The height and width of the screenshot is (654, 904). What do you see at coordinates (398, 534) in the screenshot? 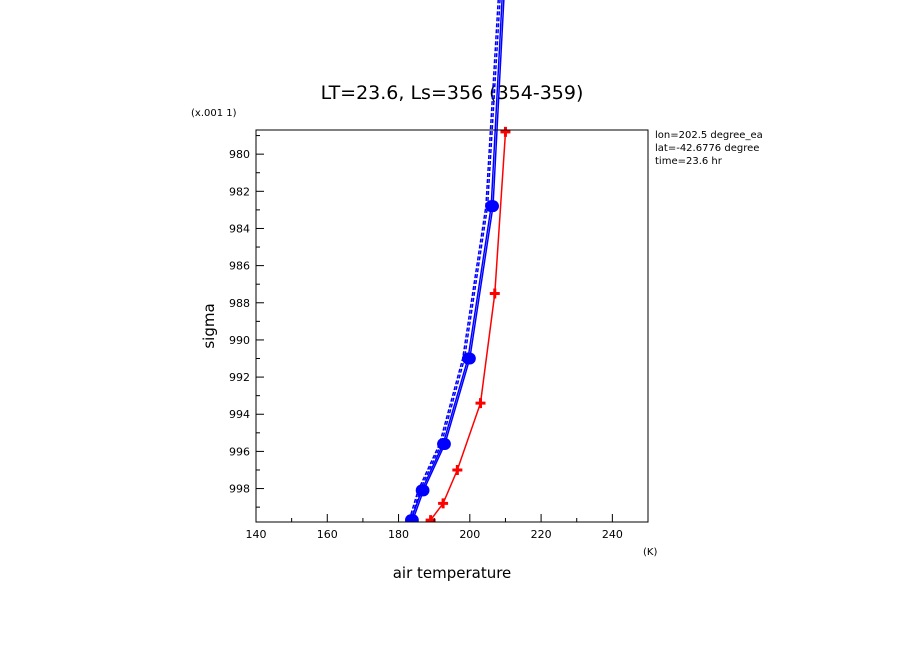
I see `x-tick-label: 180` at bounding box center [398, 534].